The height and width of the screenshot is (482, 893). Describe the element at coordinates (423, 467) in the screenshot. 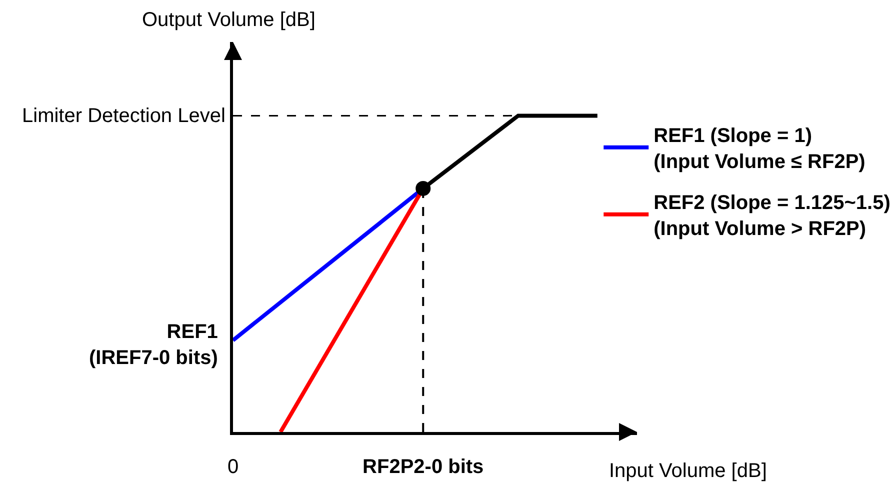

I see `x-tick-label: RF2P2-0 bits` at that location.